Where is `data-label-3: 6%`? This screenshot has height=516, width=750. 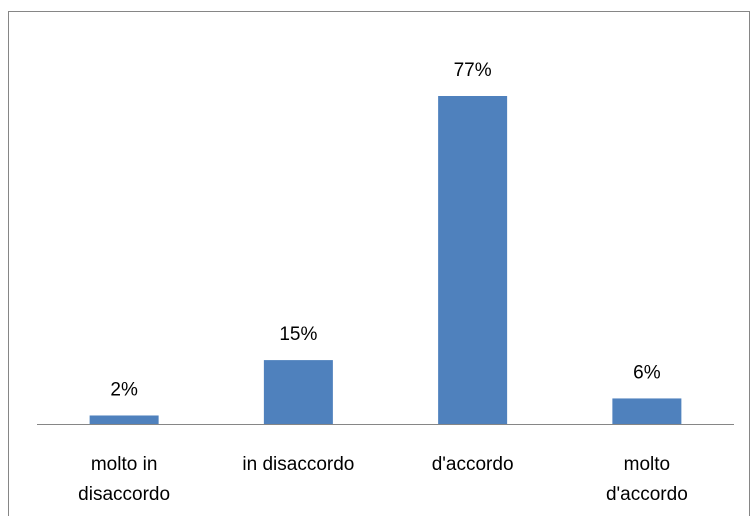 data-label-3: 6% is located at coordinates (647, 372).